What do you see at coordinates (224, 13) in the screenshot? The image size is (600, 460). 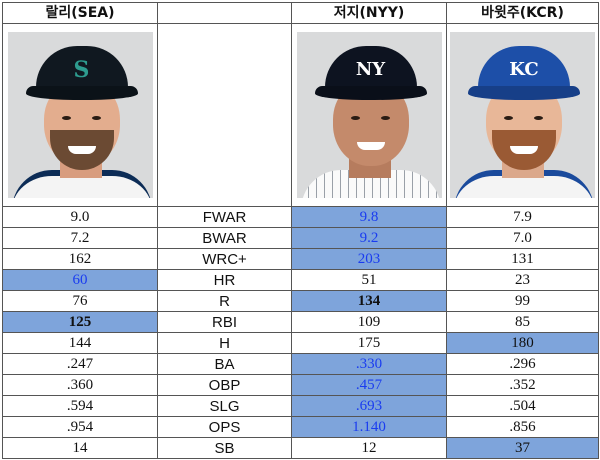 I see `stat-label-header` at bounding box center [224, 13].